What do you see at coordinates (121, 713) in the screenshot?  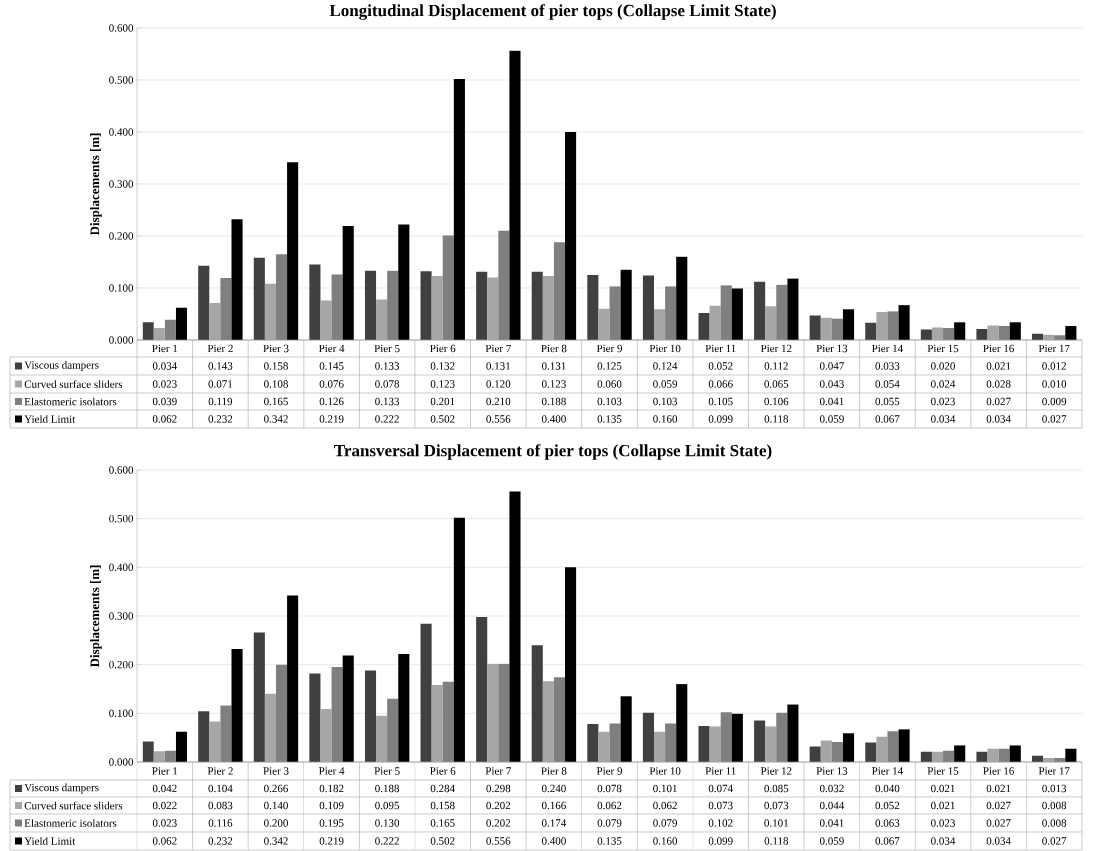 I see `y-tick-label: 0.100` at bounding box center [121, 713].